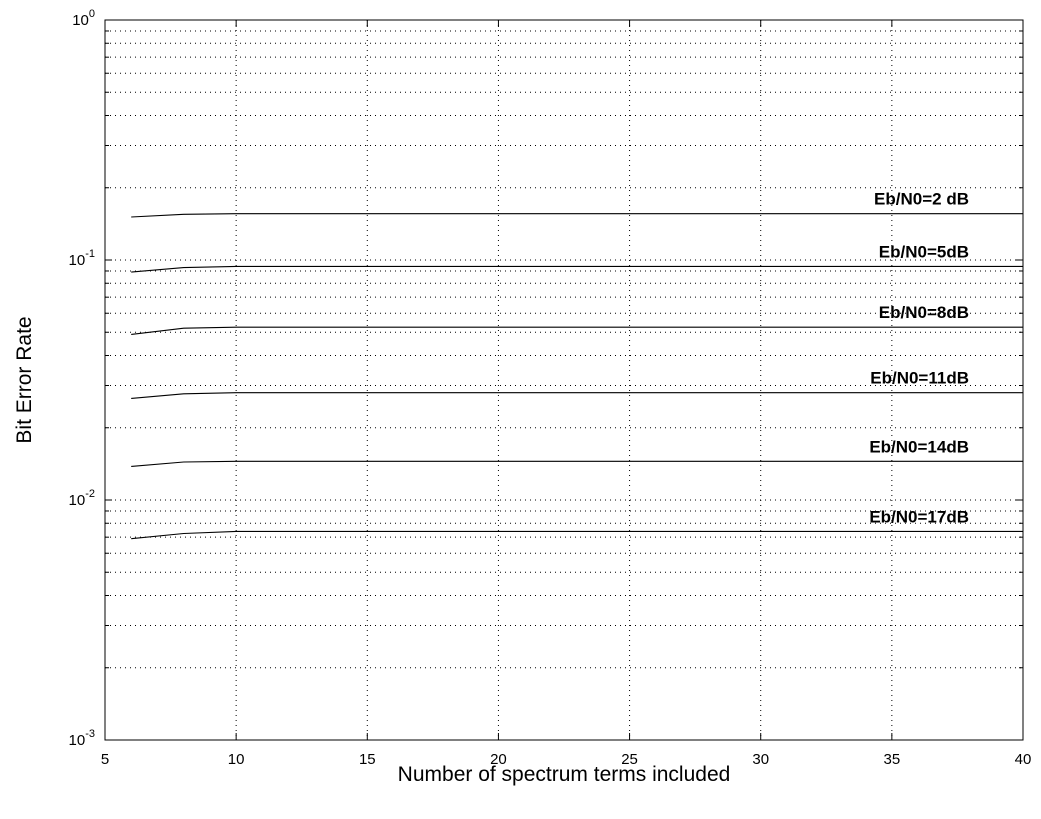  I want to click on x-tick-label: 35, so click(892, 759).